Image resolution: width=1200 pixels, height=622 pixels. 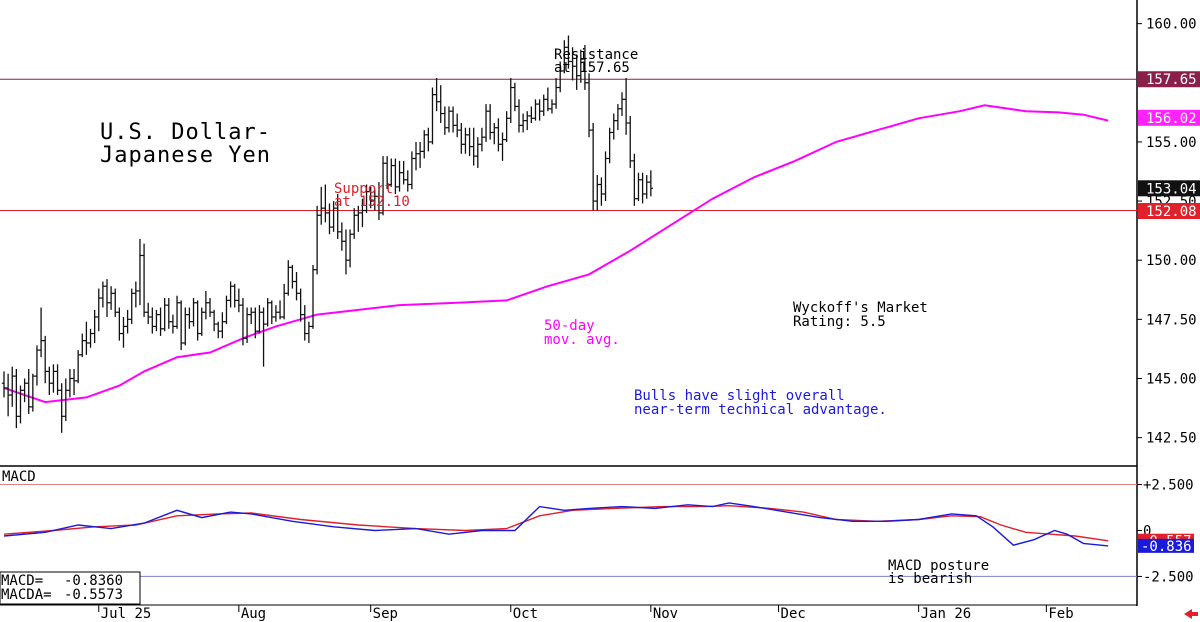 I want to click on macd-posture-line1: MACD posture, so click(x=938, y=566).